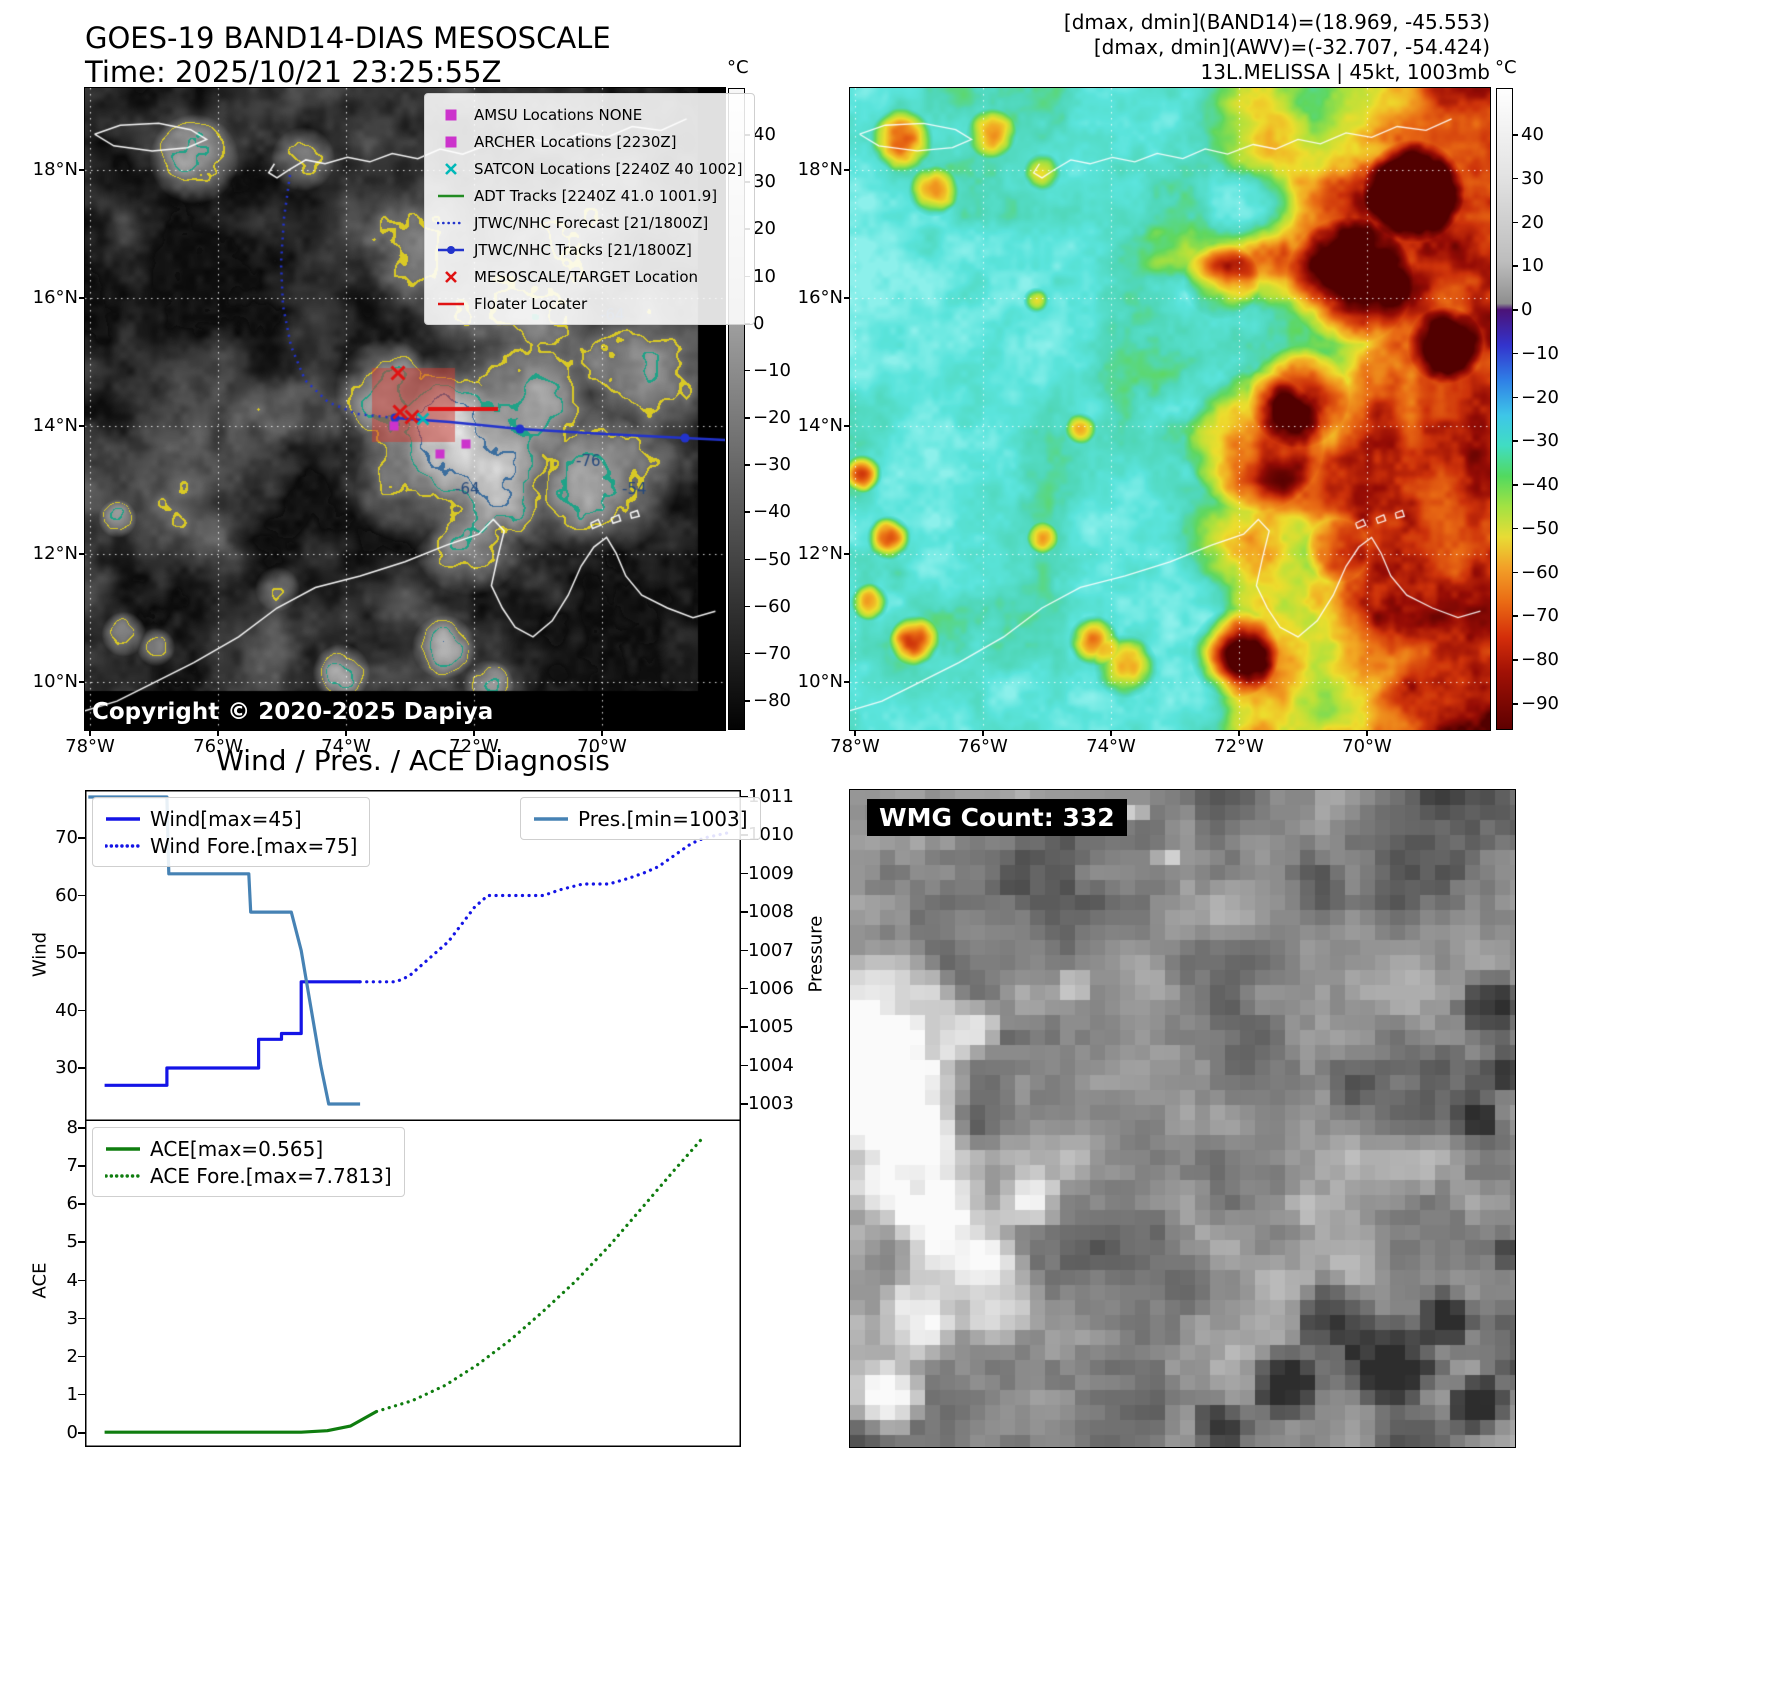 This screenshot has width=1788, height=1690. I want to click on ace-ytick: 6, so click(72, 1204).